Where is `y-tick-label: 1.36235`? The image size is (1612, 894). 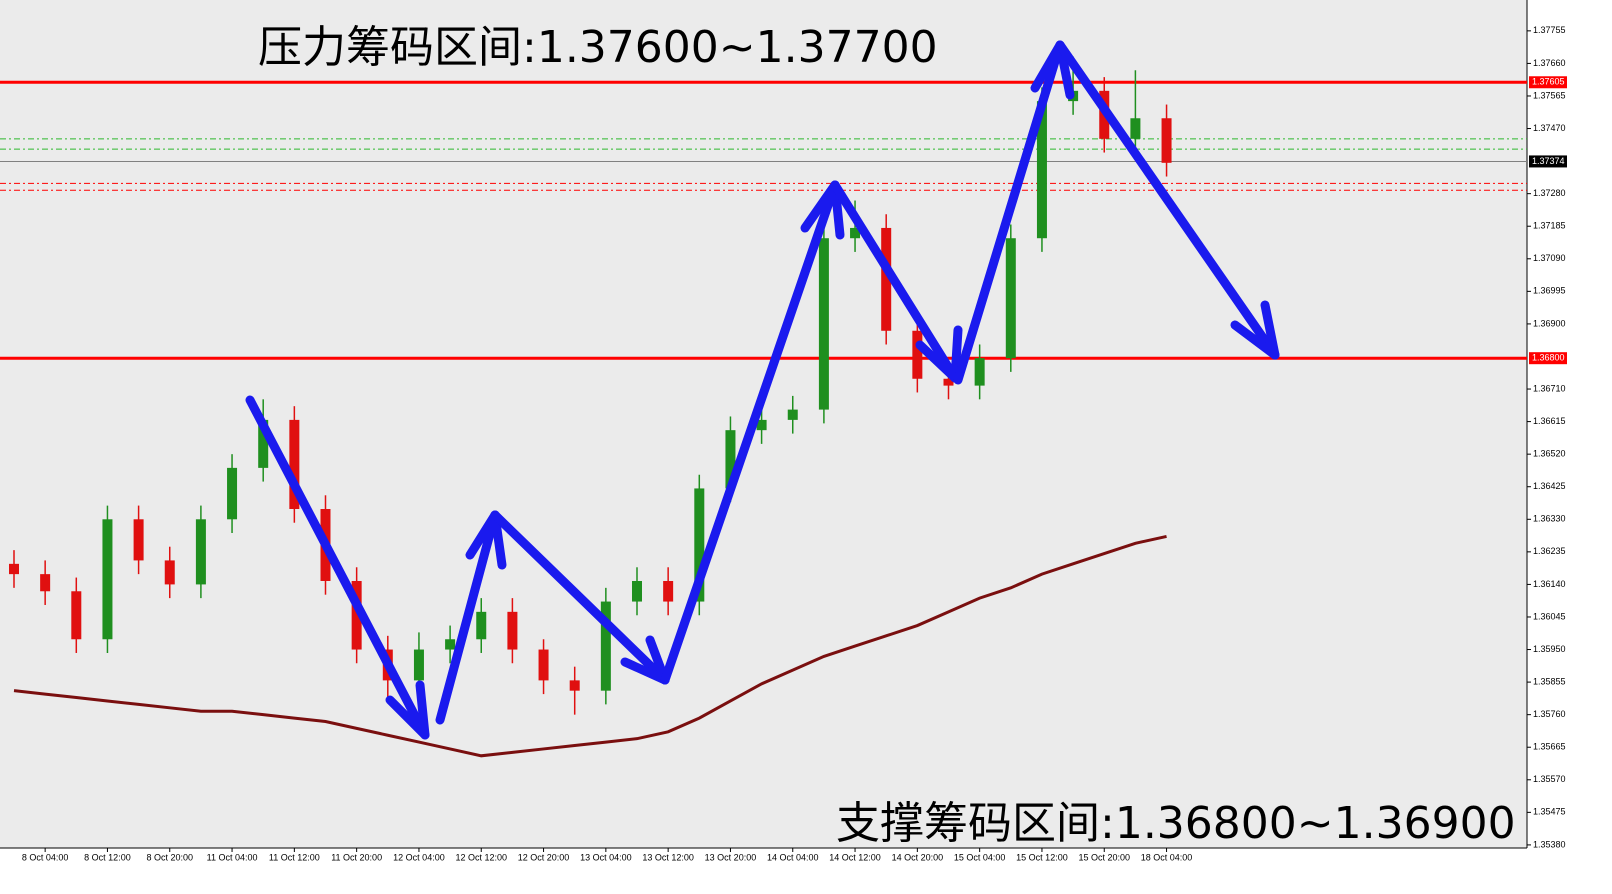 y-tick-label: 1.36235 is located at coordinates (1549, 551).